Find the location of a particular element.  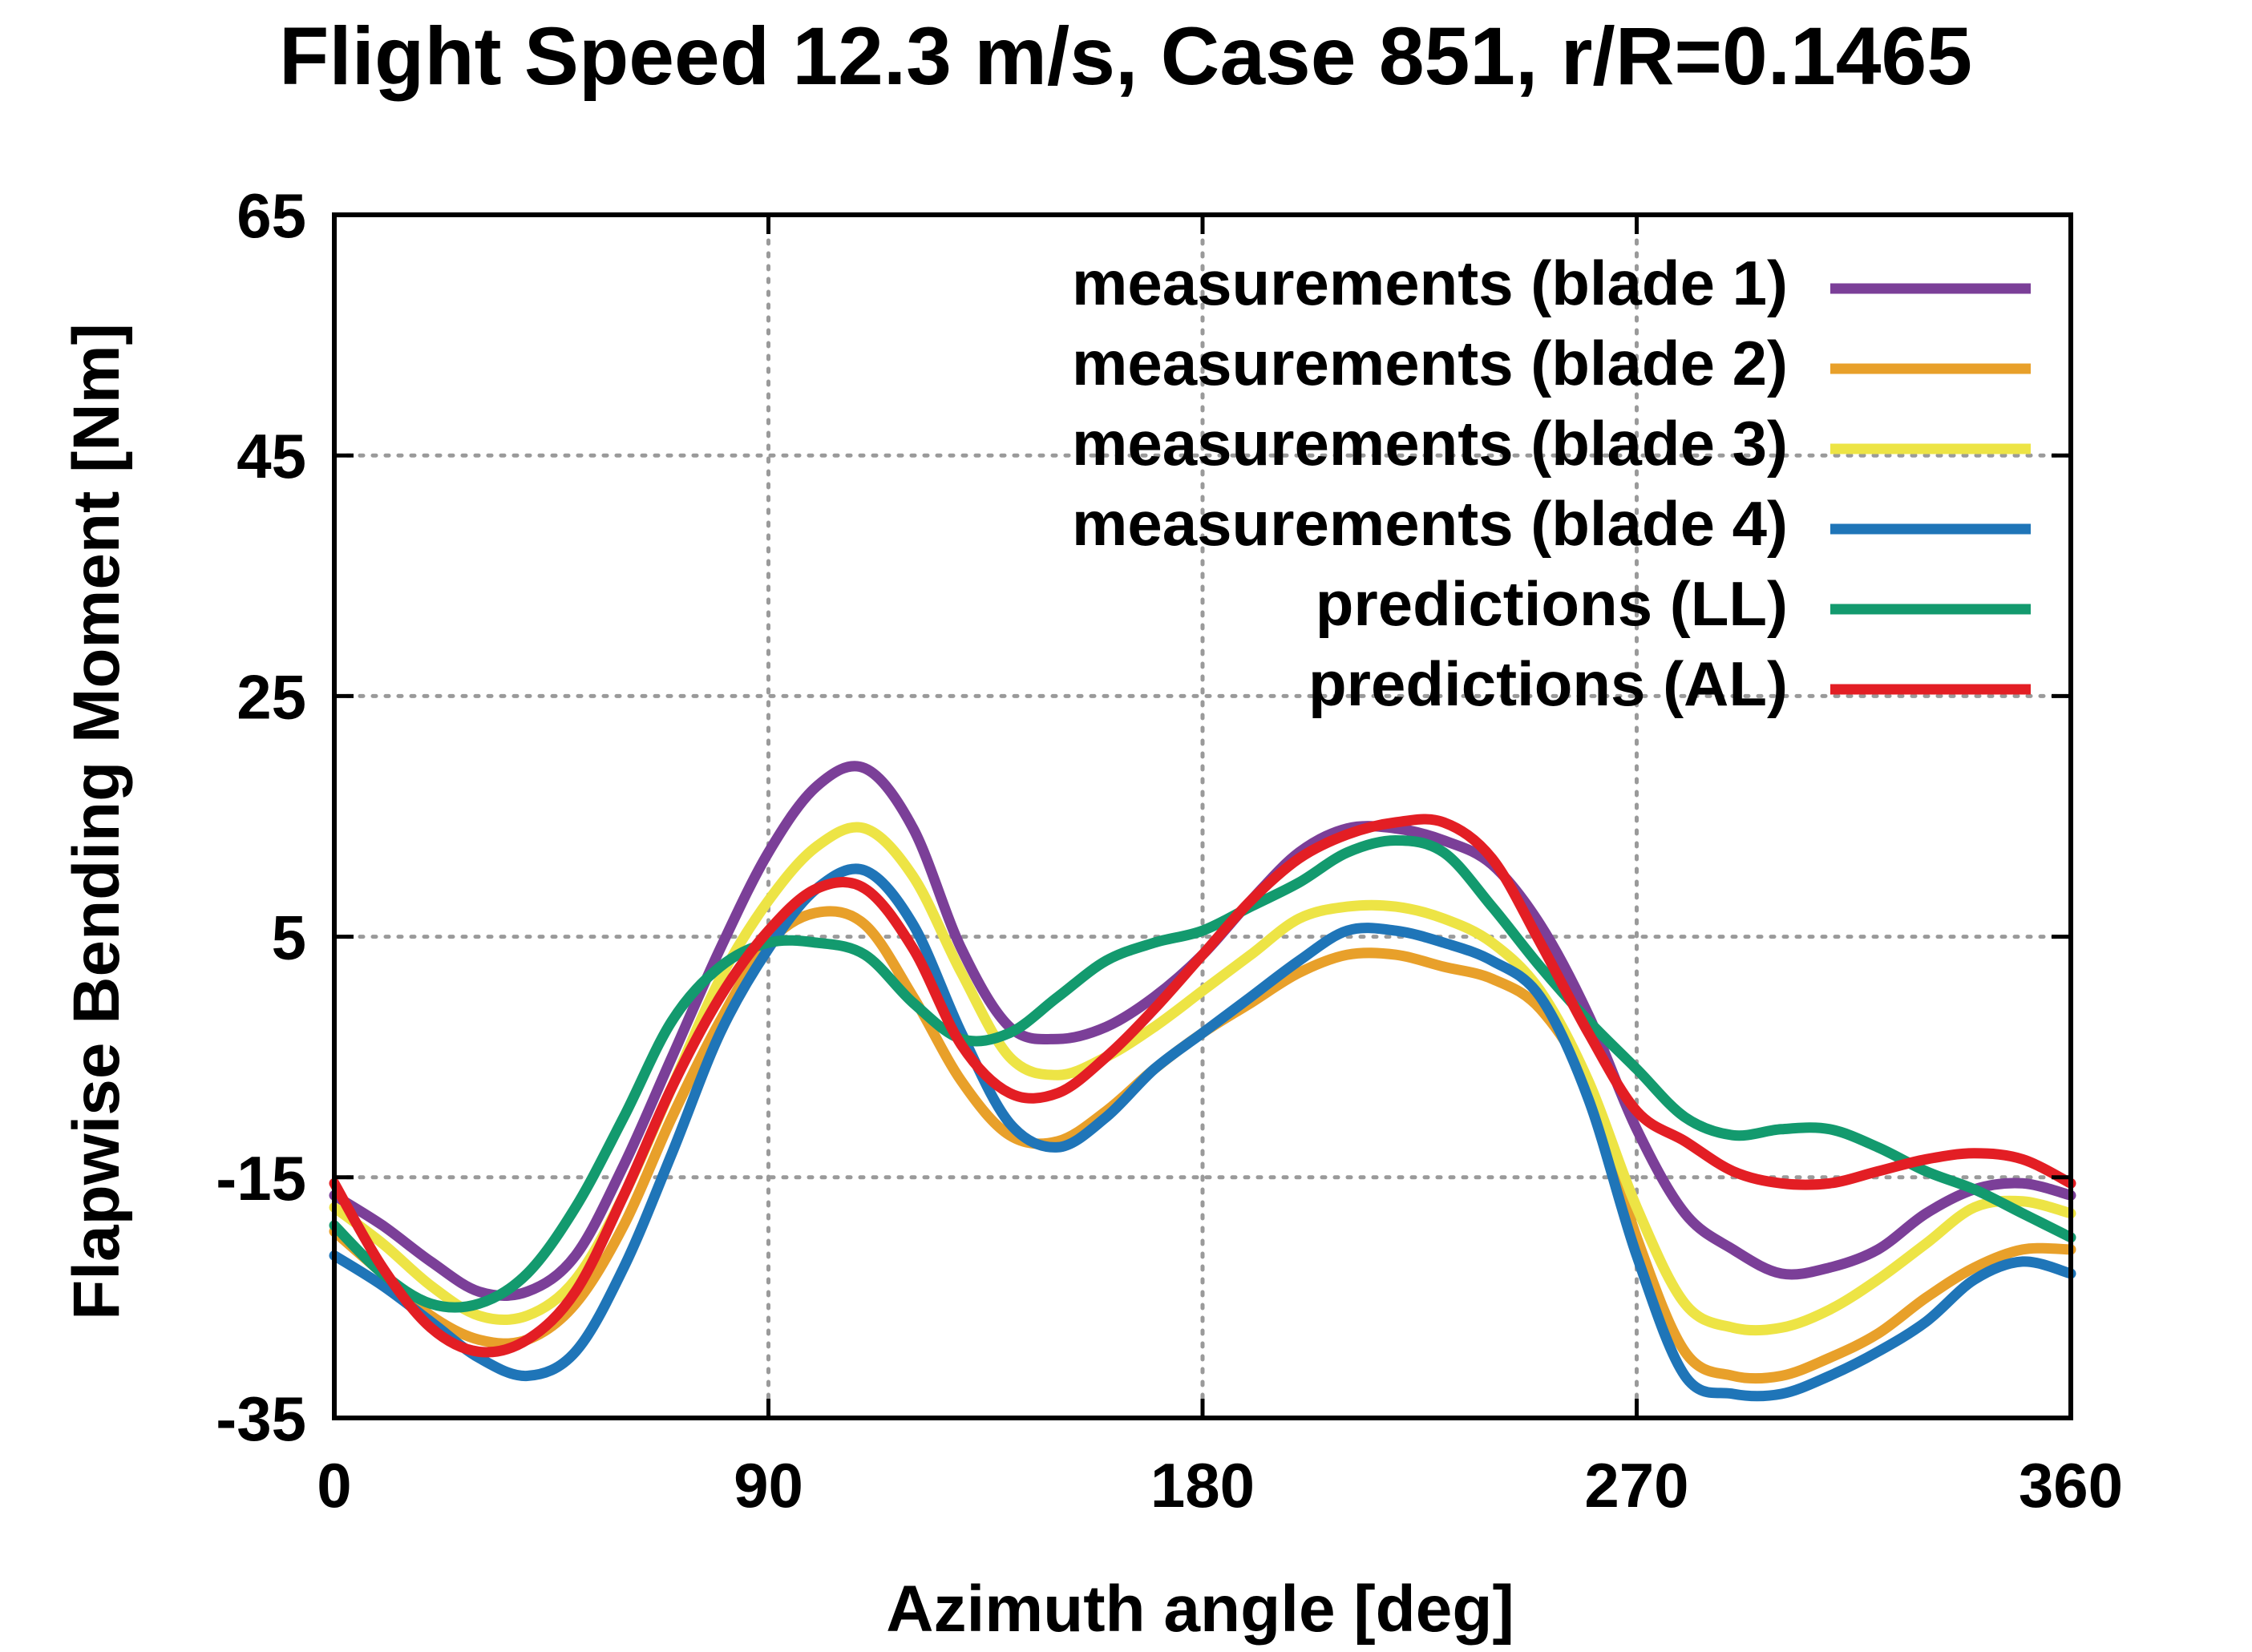

legend-label-1: measurements (blade 1) is located at coordinates (1430, 283).